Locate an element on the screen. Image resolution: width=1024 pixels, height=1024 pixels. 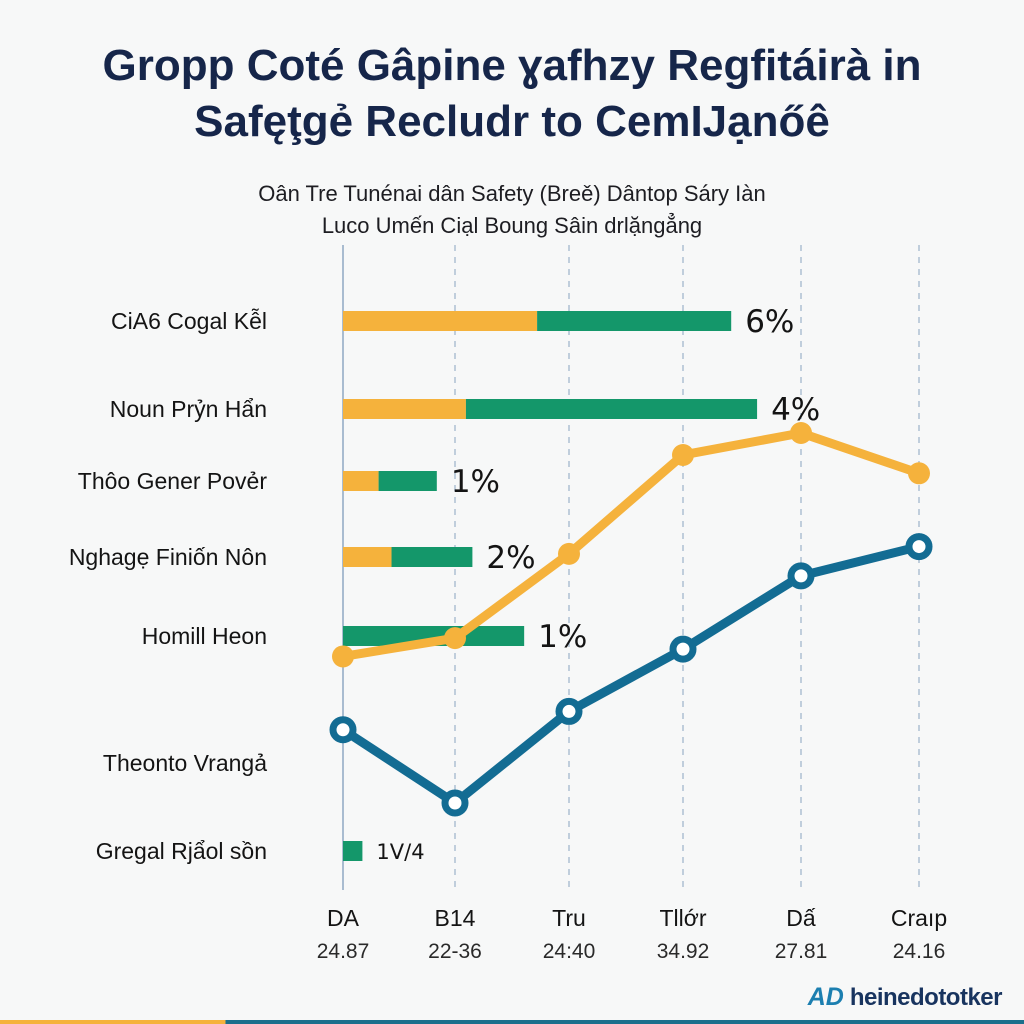
category-label: Thôo Gener Povẻr is located at coordinates (173, 481).